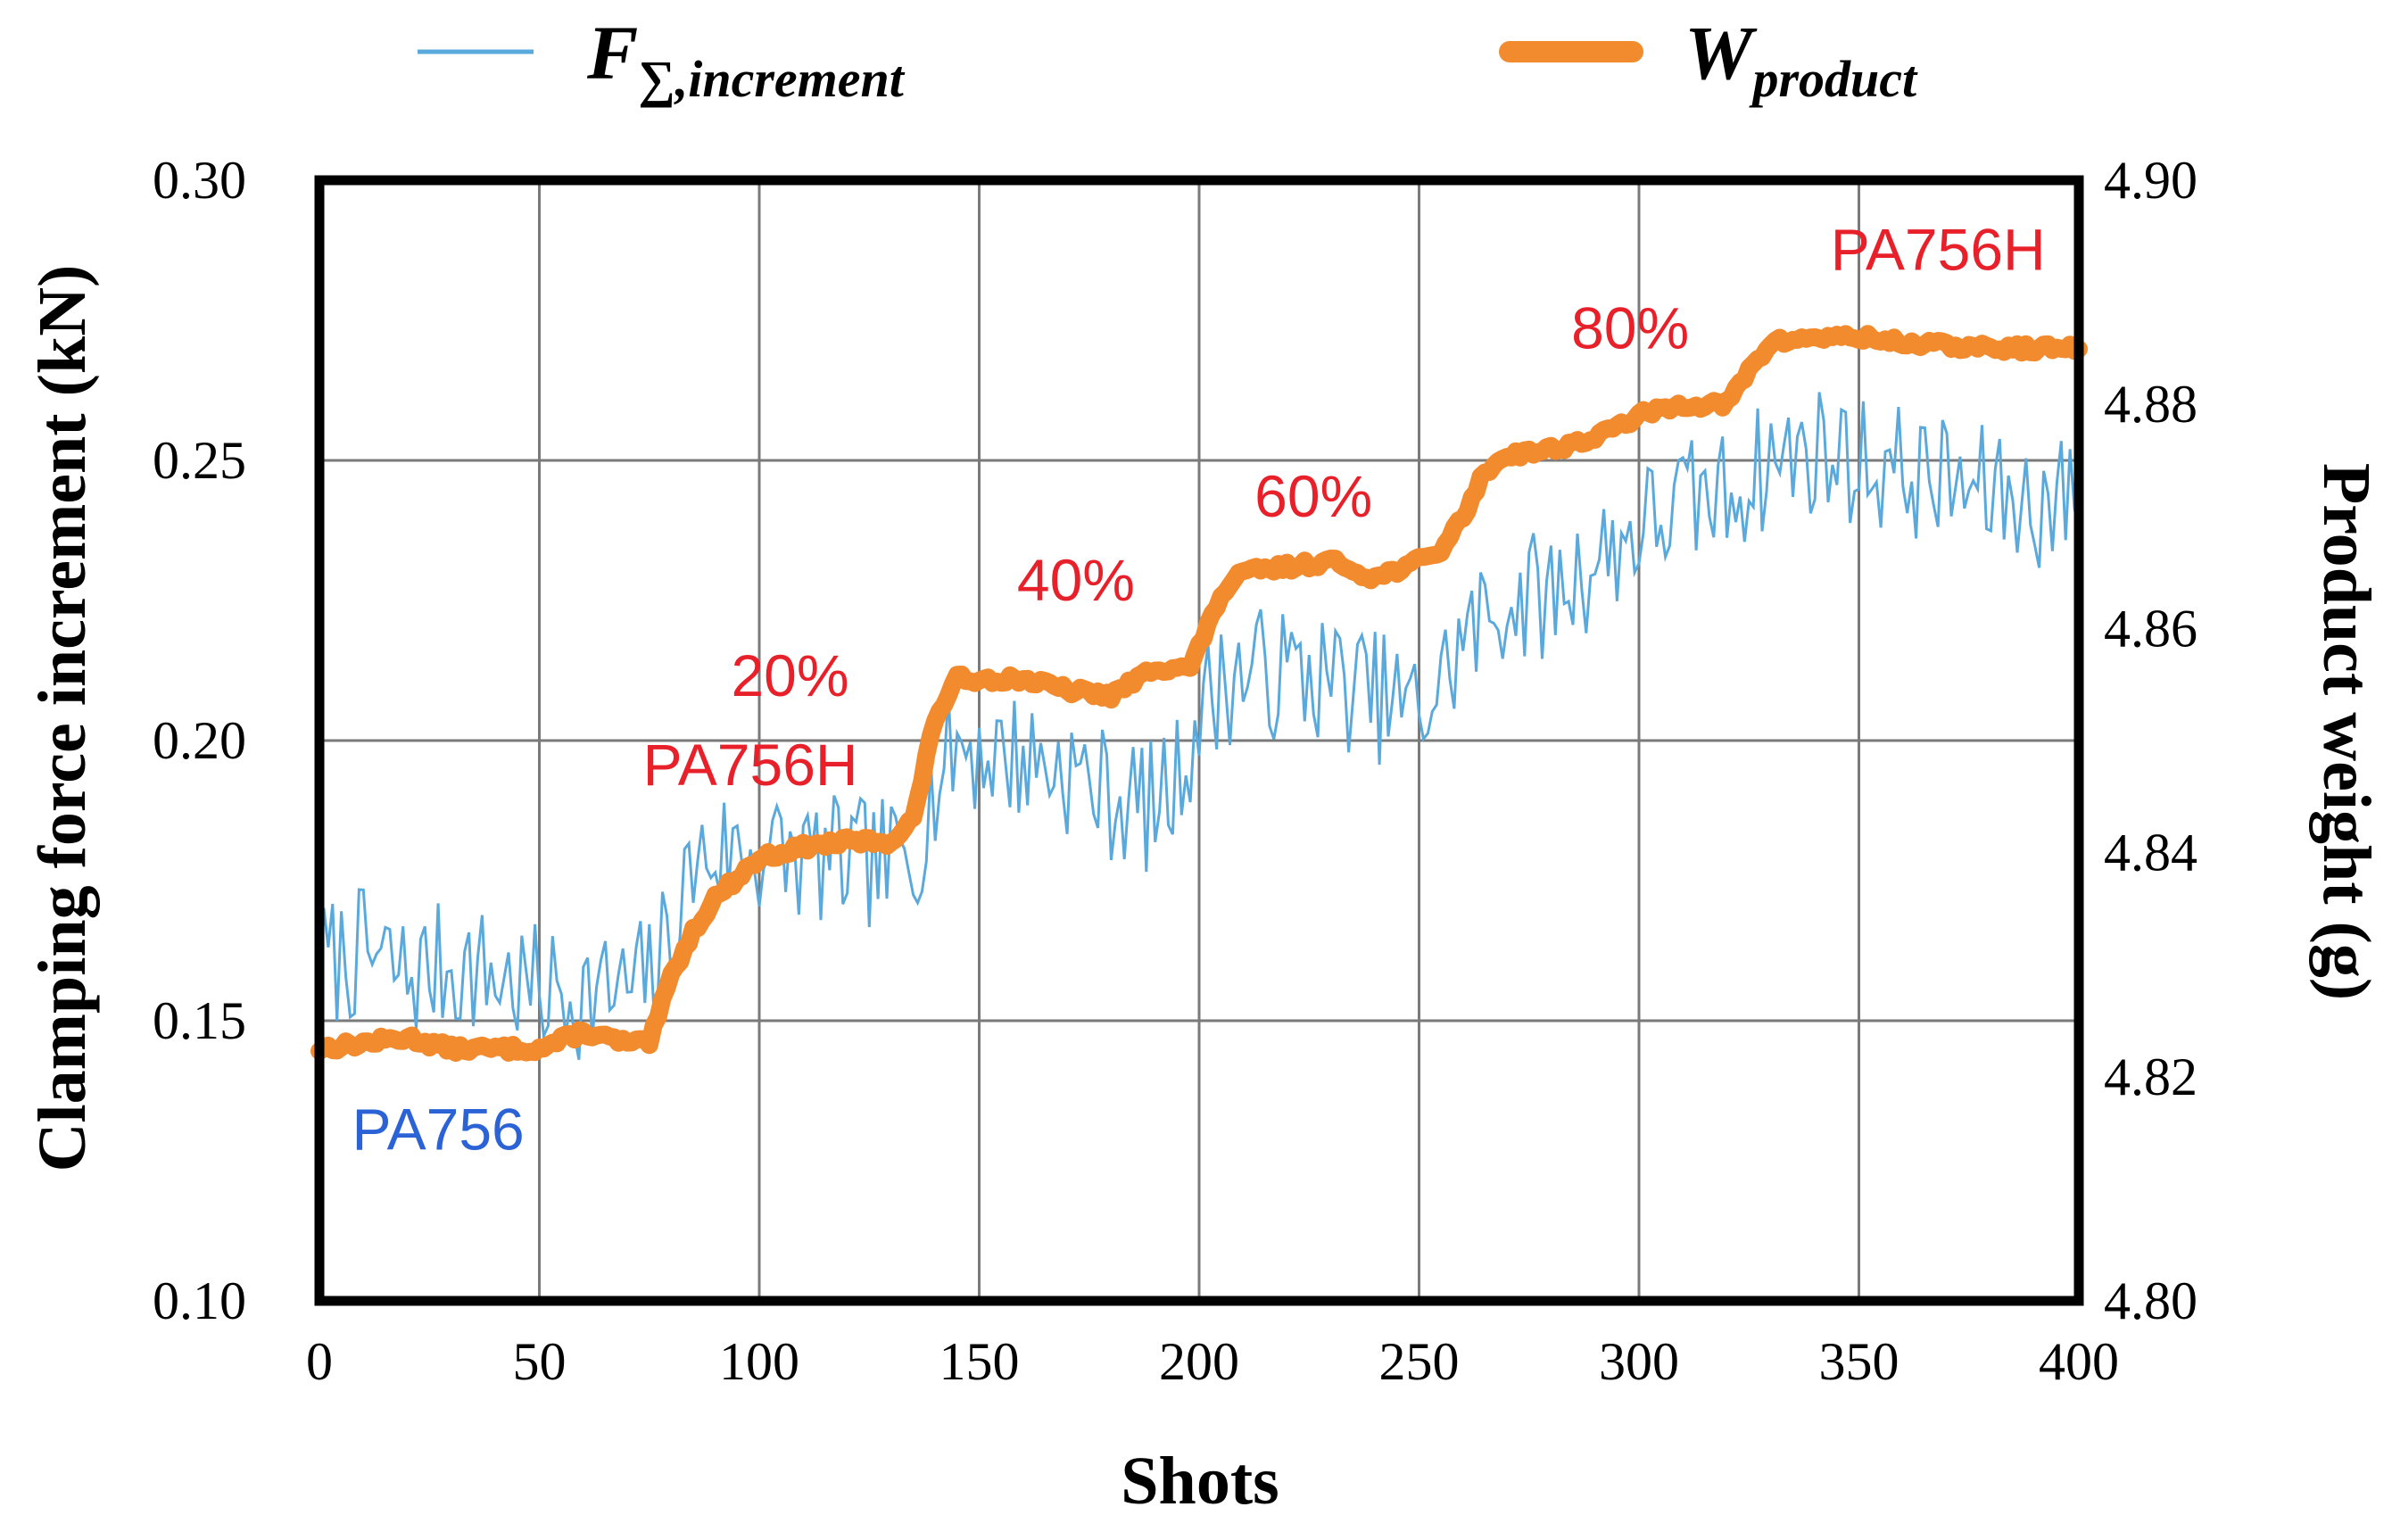 The height and width of the screenshot is (1540, 2392). Describe the element at coordinates (438, 1129) in the screenshot. I see `annotation-label: PA756` at that location.